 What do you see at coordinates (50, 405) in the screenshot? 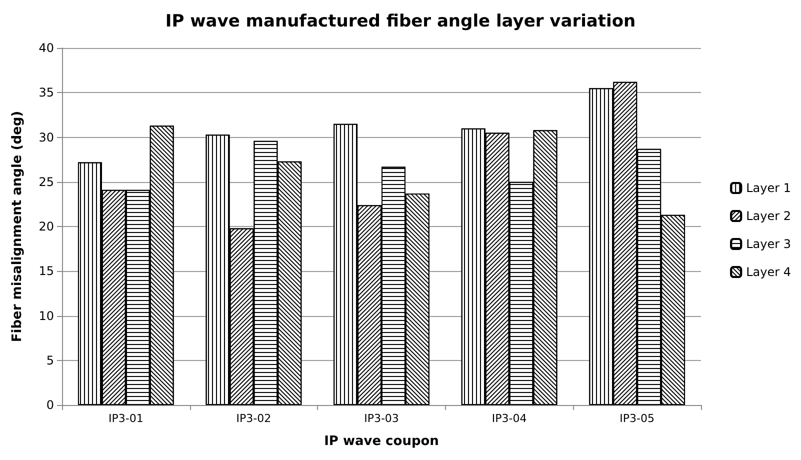
I see `y-tick-label: 0` at bounding box center [50, 405].